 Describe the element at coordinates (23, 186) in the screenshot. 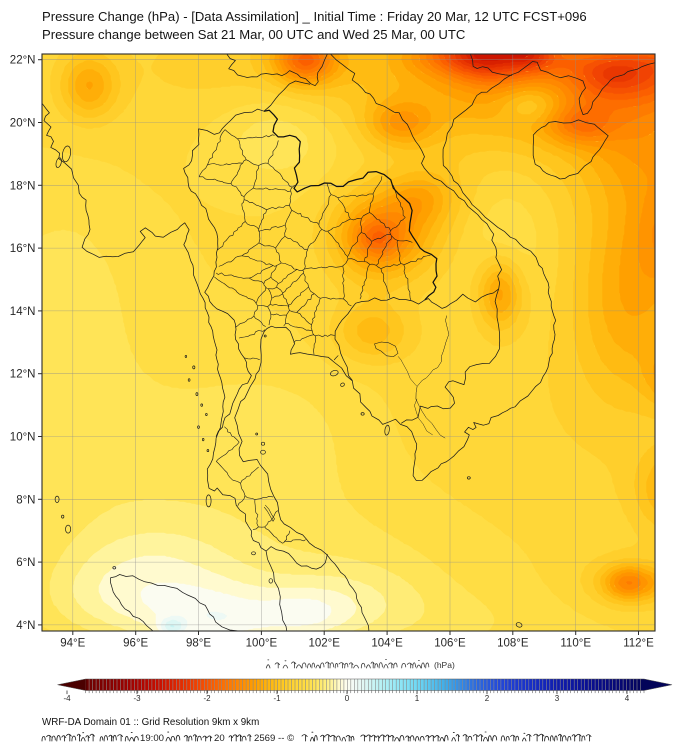

I see `svg-text: 18°N` at that location.